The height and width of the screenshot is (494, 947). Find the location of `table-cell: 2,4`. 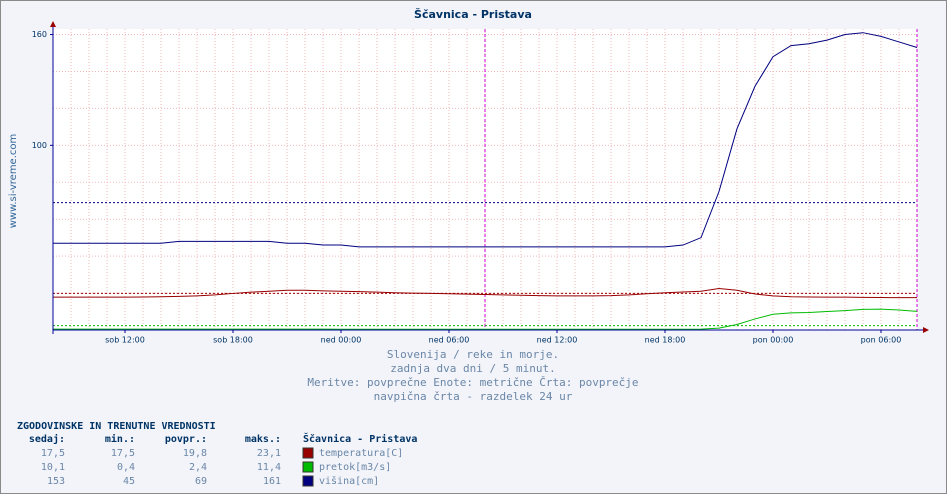

table-cell: 2,4 is located at coordinates (198, 467).